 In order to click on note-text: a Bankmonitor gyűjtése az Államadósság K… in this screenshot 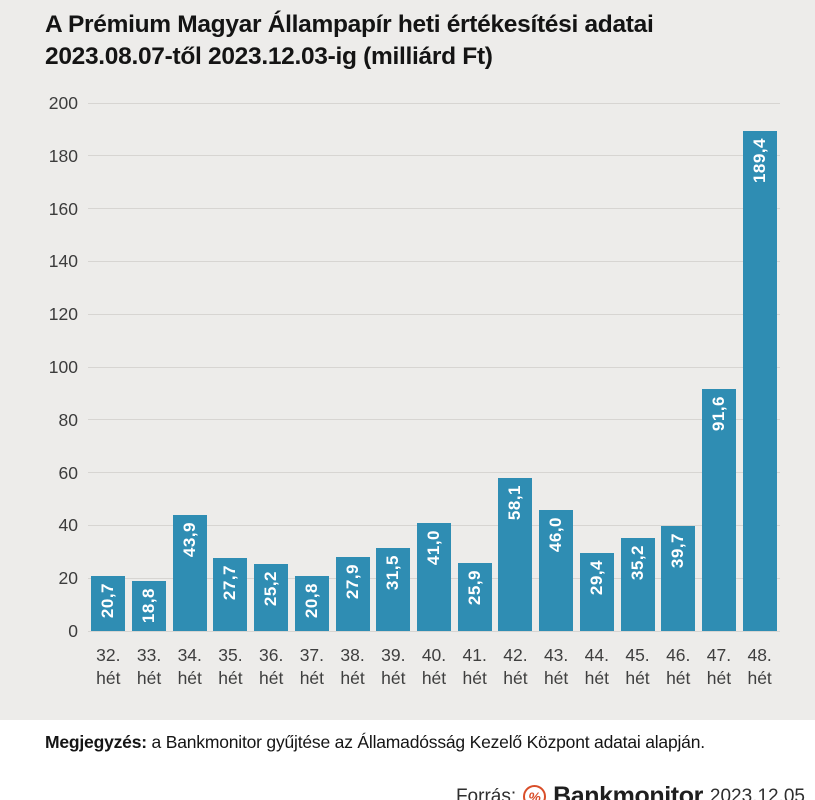, I will do `click(426, 742)`.